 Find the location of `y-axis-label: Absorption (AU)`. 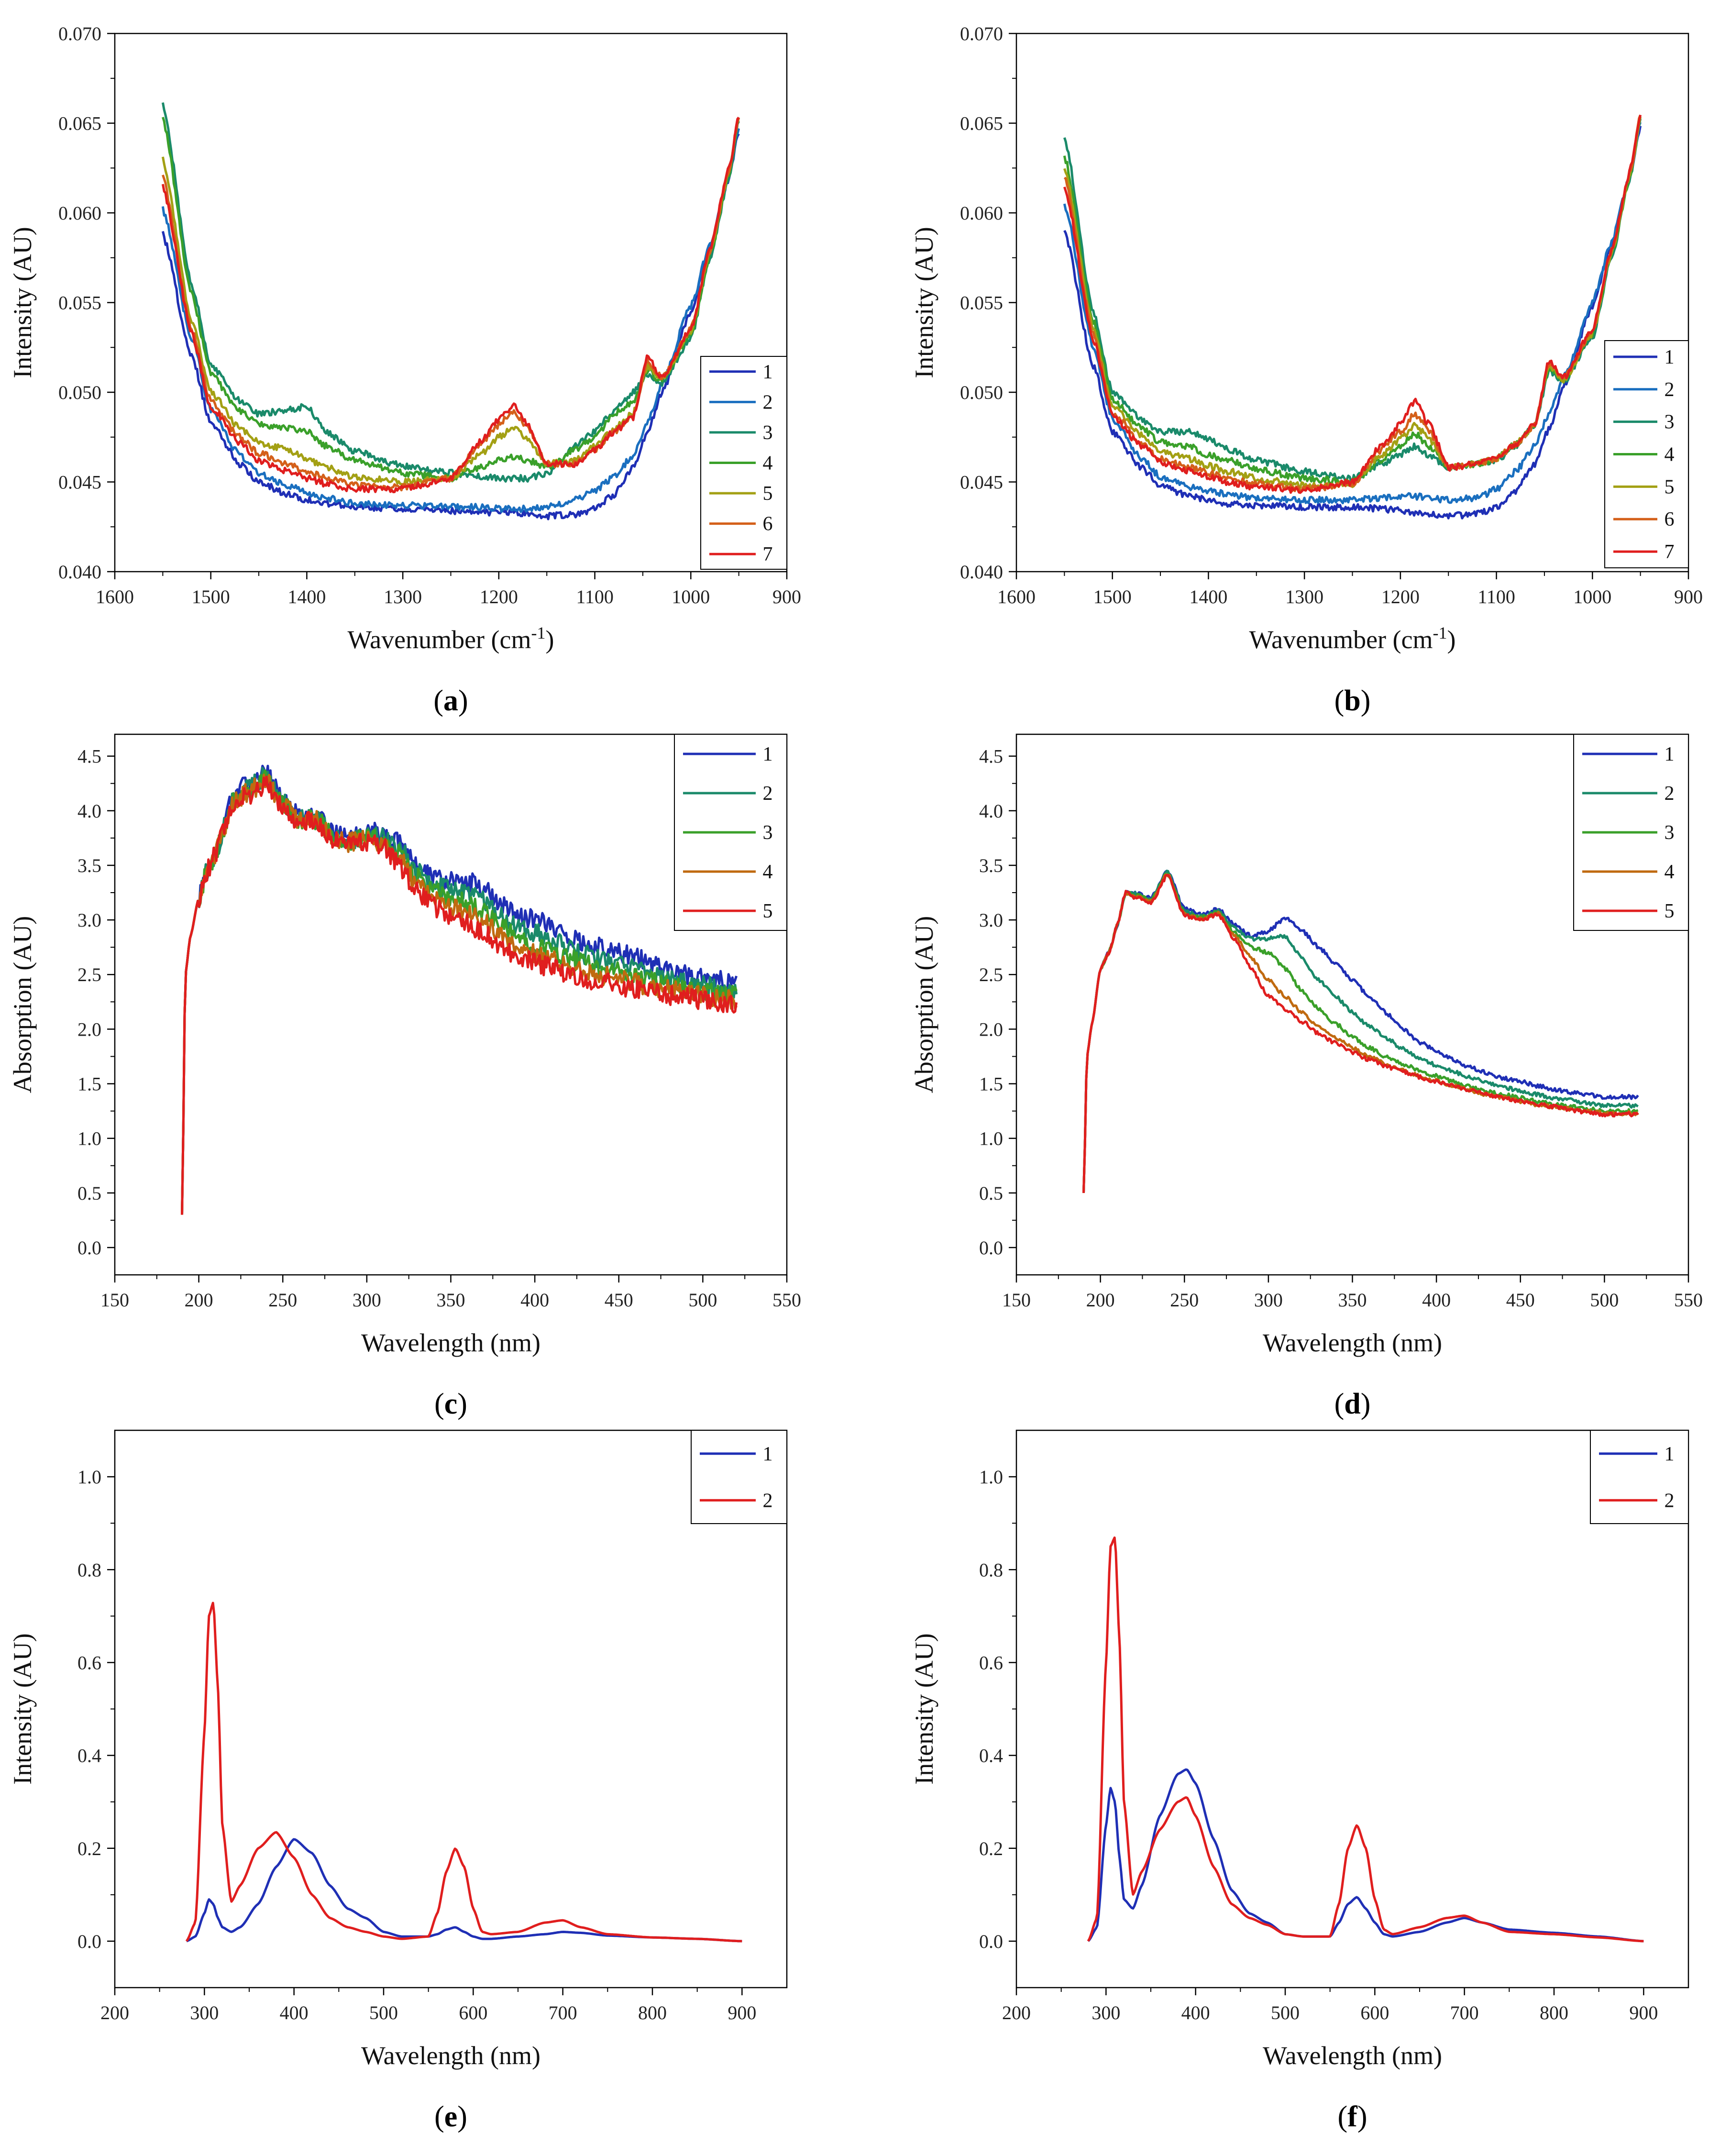

y-axis-label: Absorption (AU) is located at coordinates (924, 1005).